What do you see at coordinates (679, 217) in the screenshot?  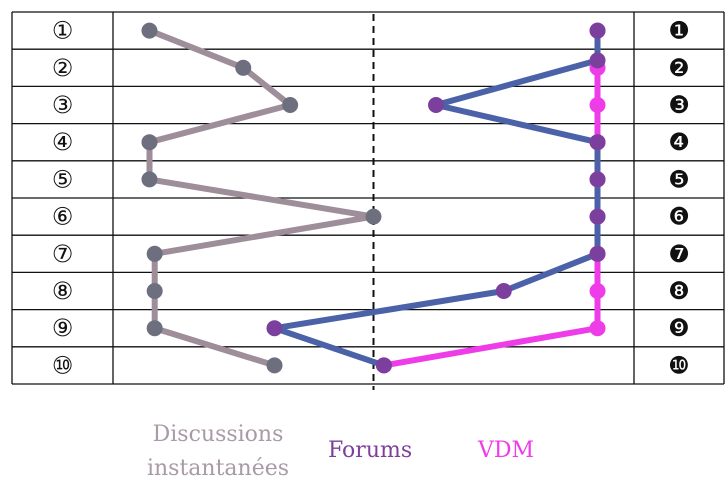 I see `row-label-right: ❻` at bounding box center [679, 217].